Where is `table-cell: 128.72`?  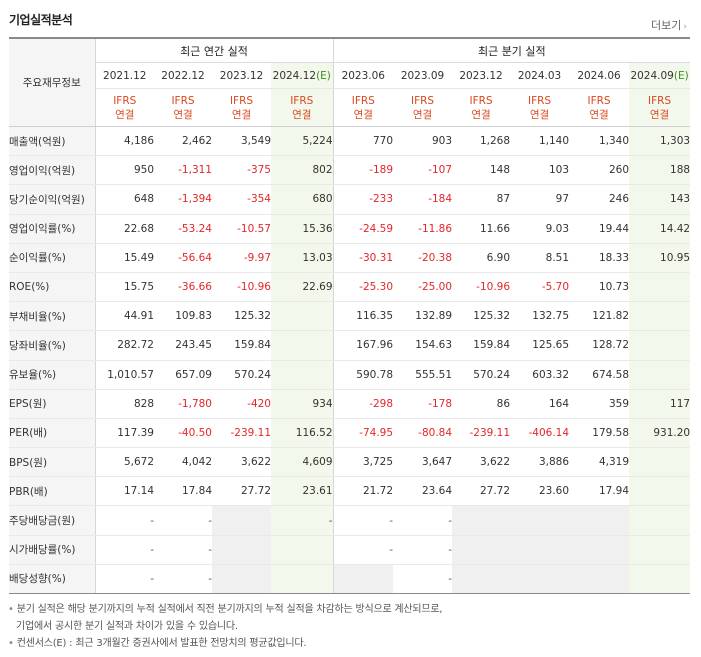 table-cell: 128.72 is located at coordinates (599, 345).